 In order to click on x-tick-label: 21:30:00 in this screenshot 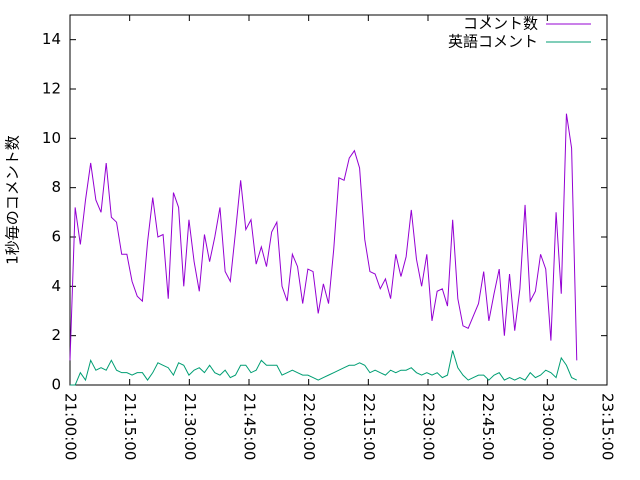, I will do `click(190, 426)`.